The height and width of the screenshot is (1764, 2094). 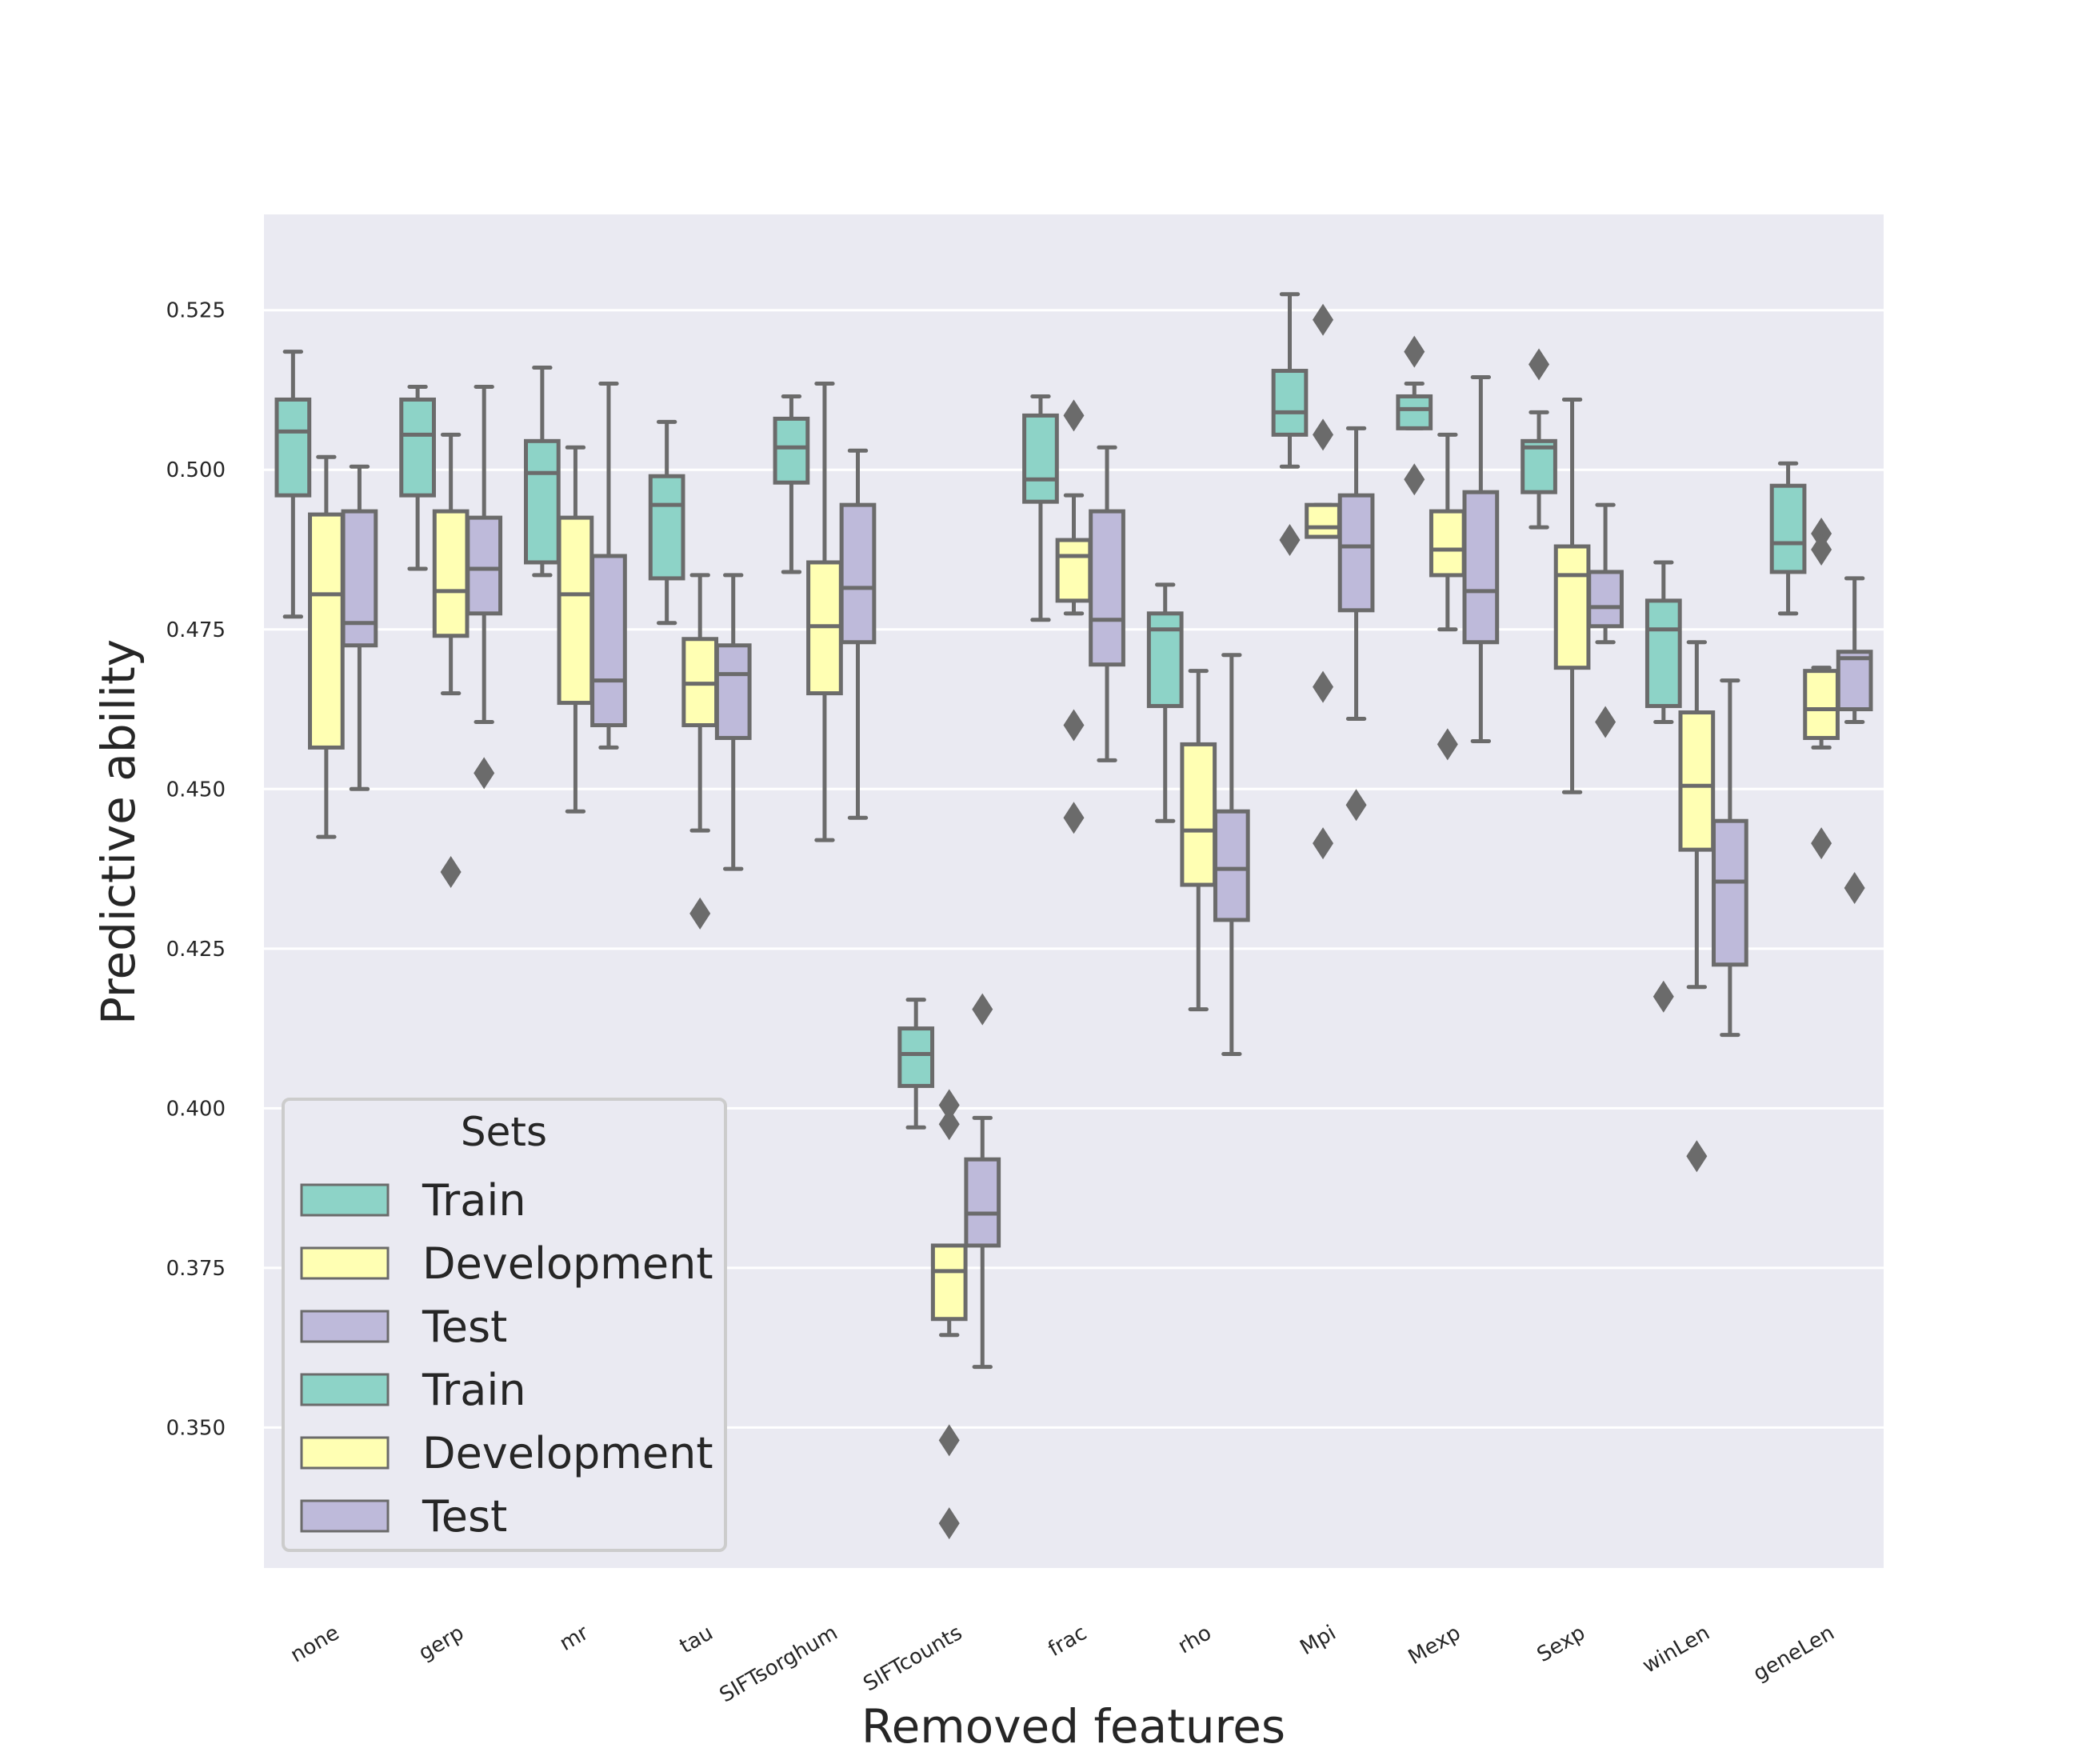 I want to click on box-train-siftsorghum, so click(x=792, y=484).